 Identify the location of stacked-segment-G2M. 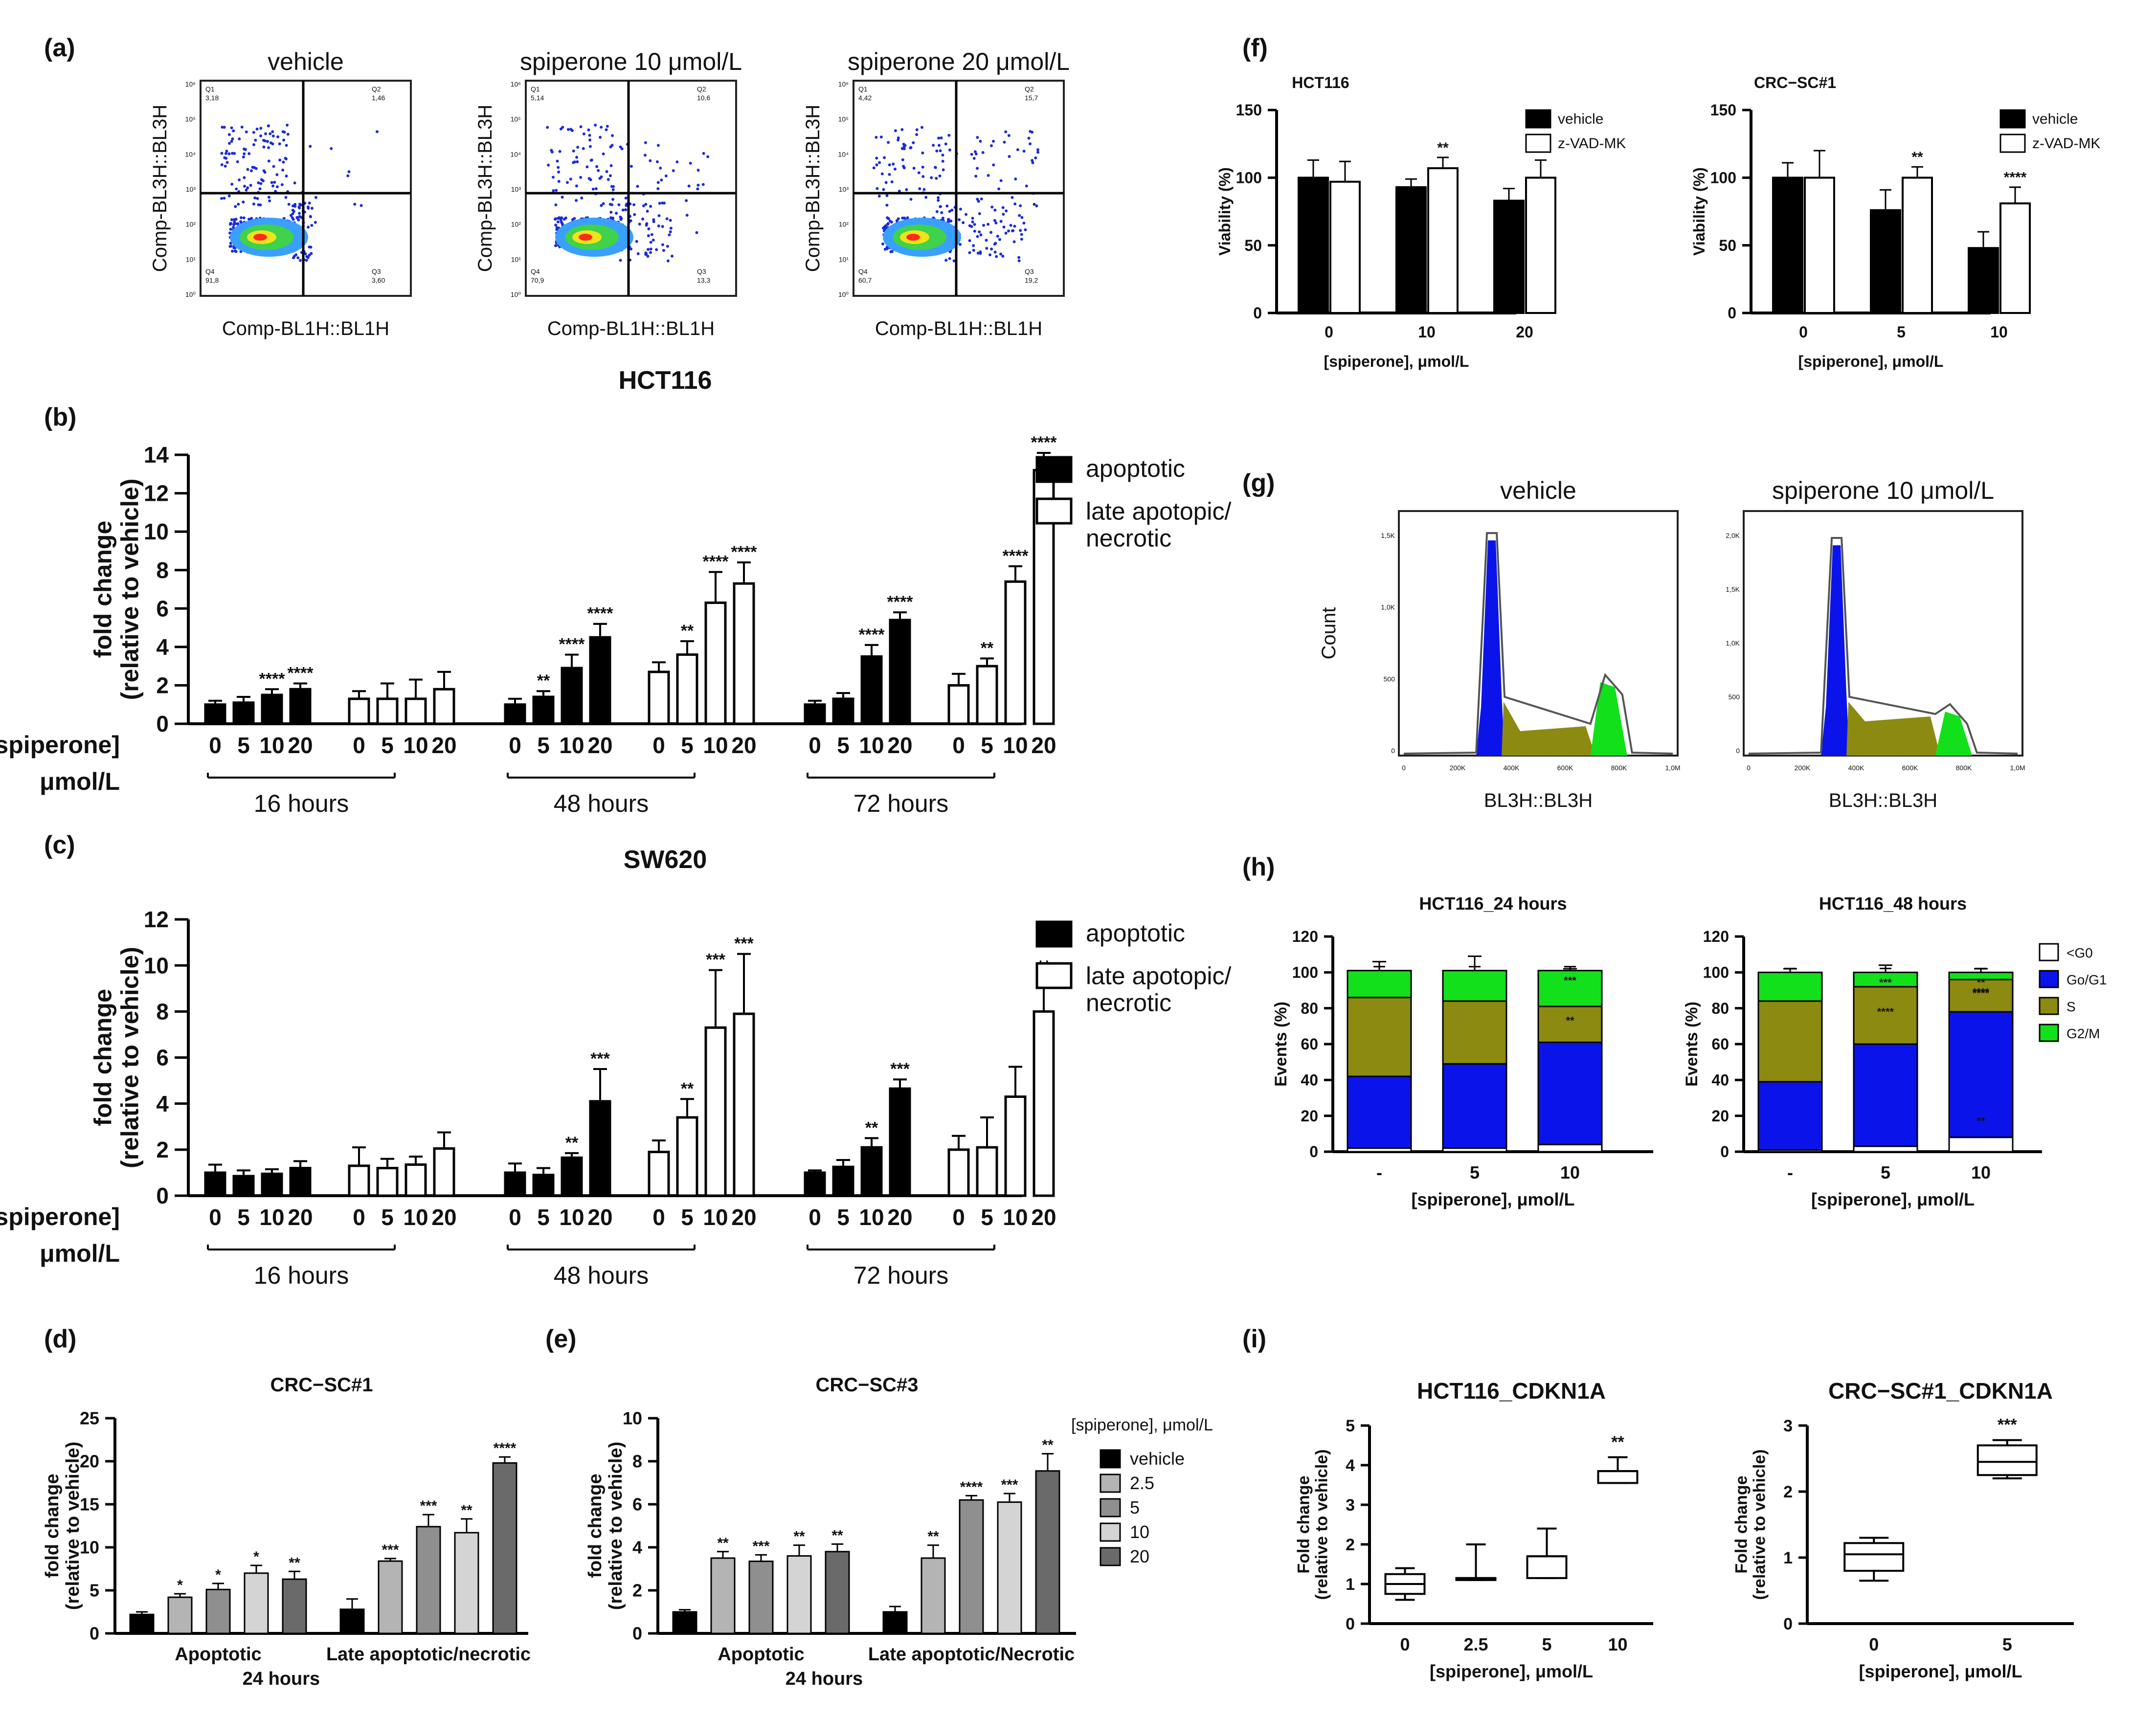
(1570, 988).